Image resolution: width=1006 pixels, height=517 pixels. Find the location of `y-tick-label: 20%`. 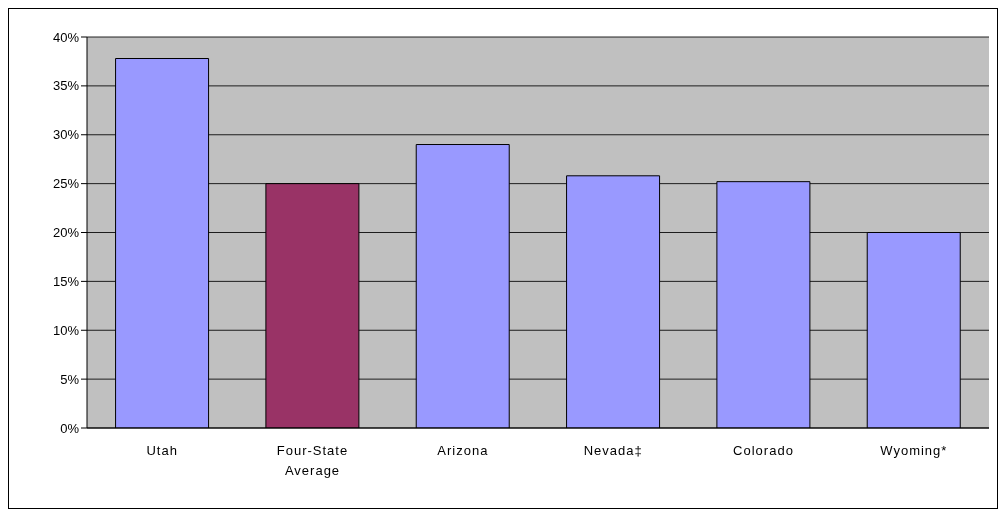

y-tick-label: 20% is located at coordinates (66, 233).